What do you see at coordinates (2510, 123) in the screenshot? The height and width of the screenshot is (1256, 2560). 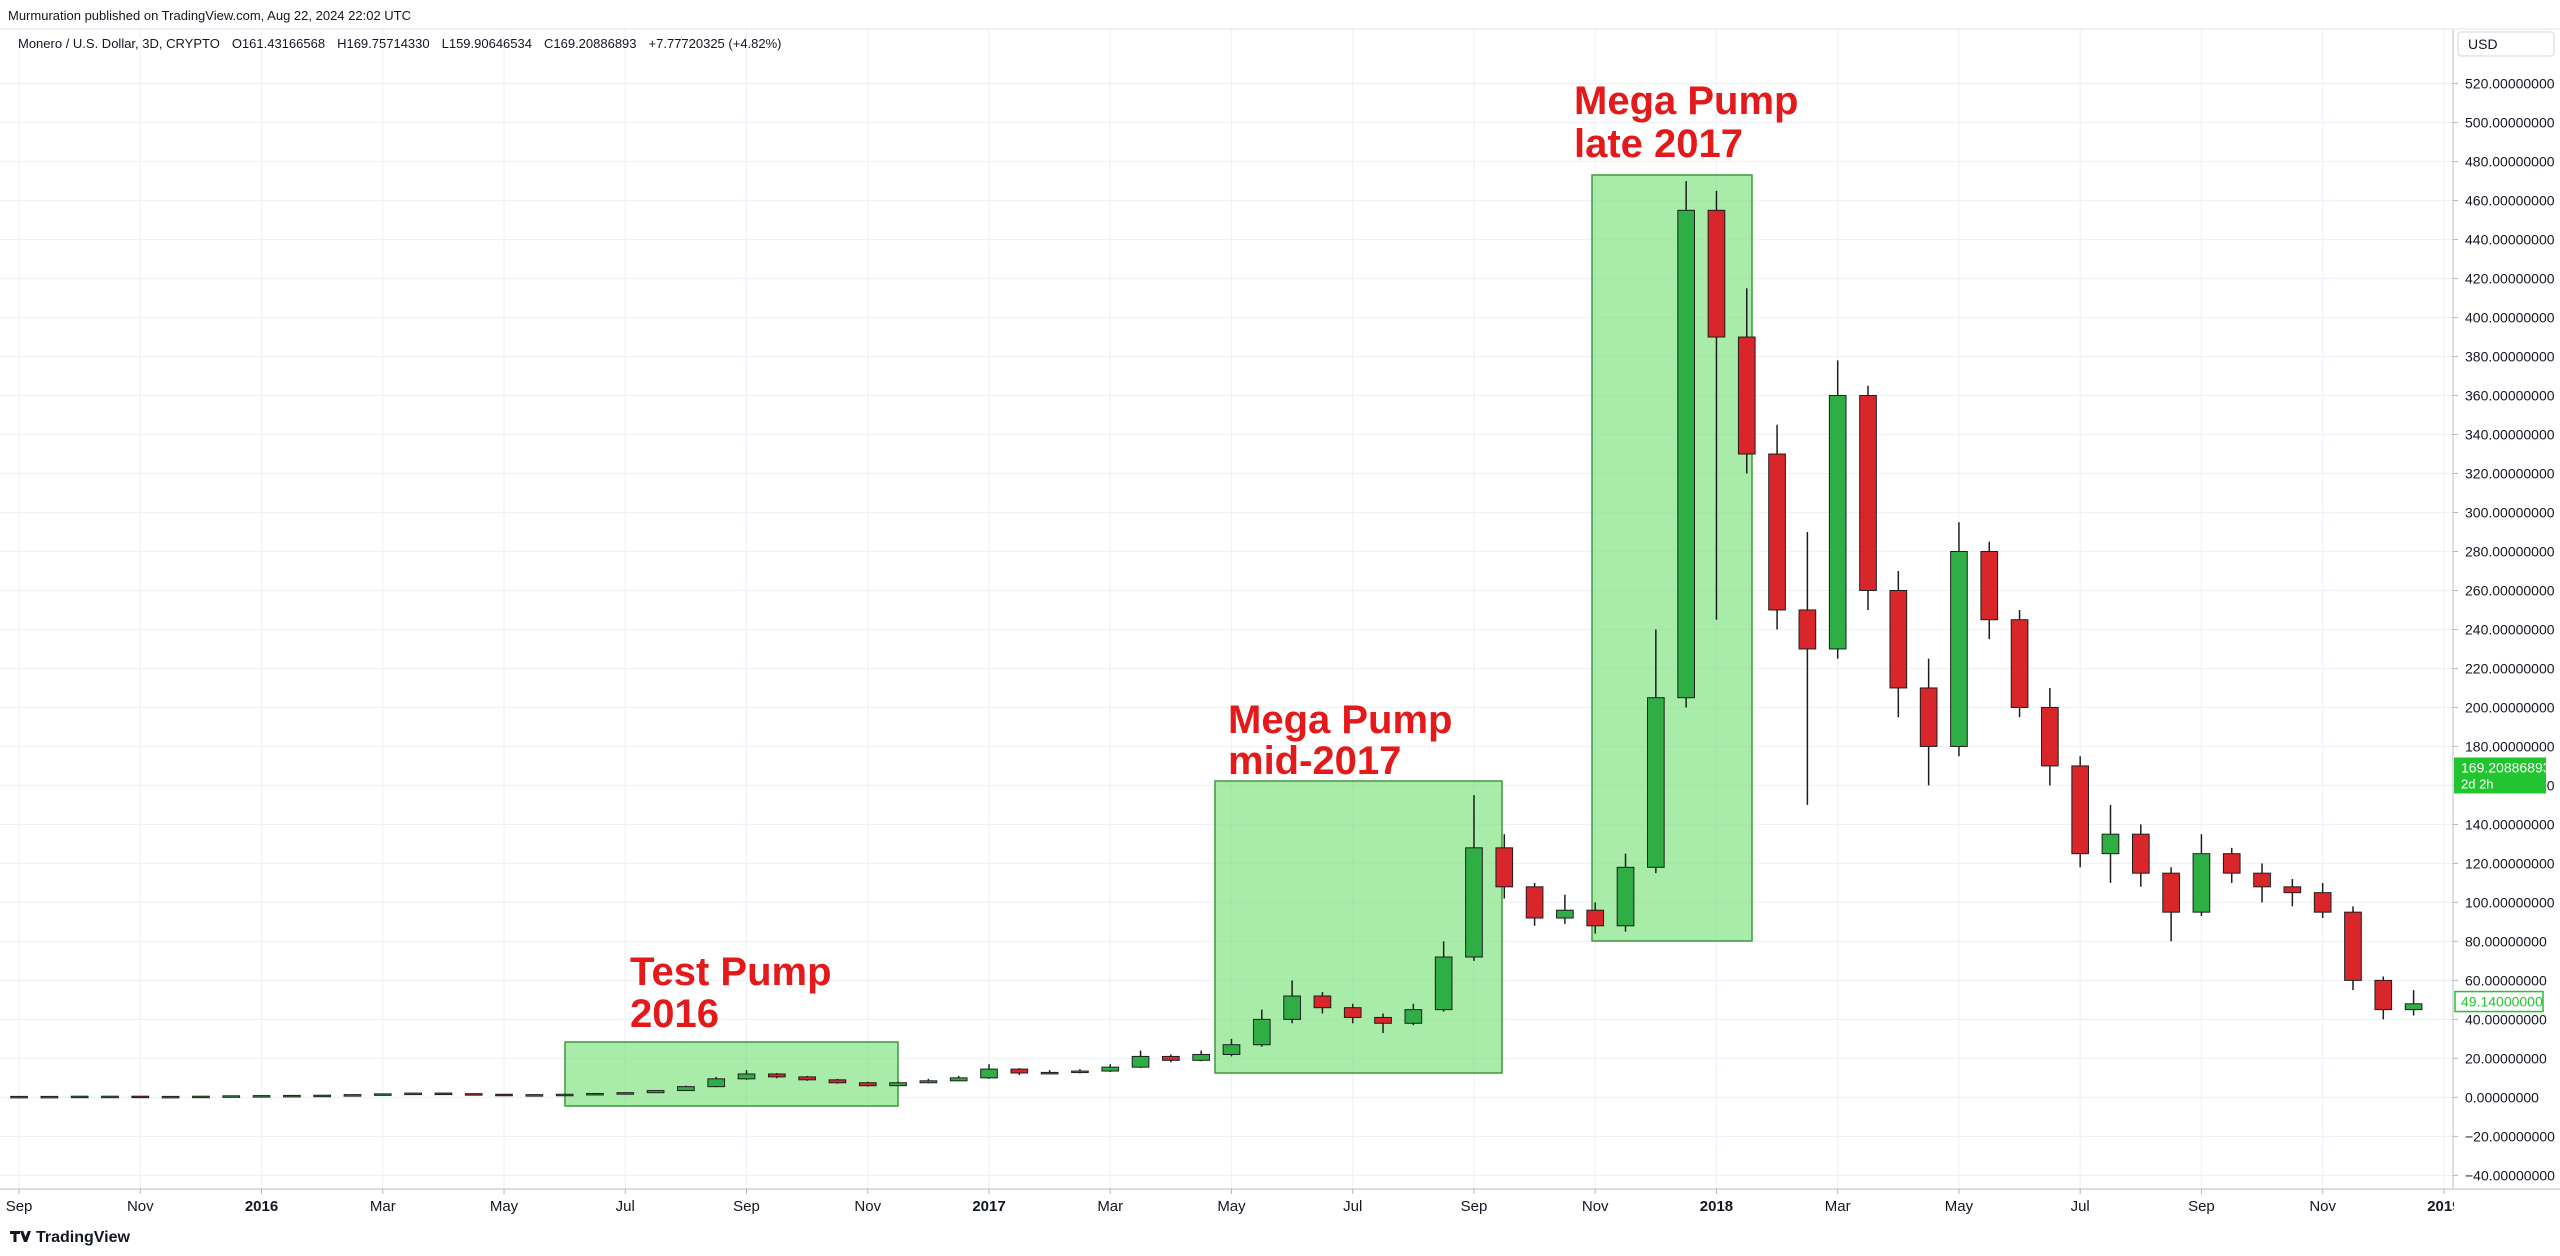 I see `y-tick-label: 500.00000000` at bounding box center [2510, 123].